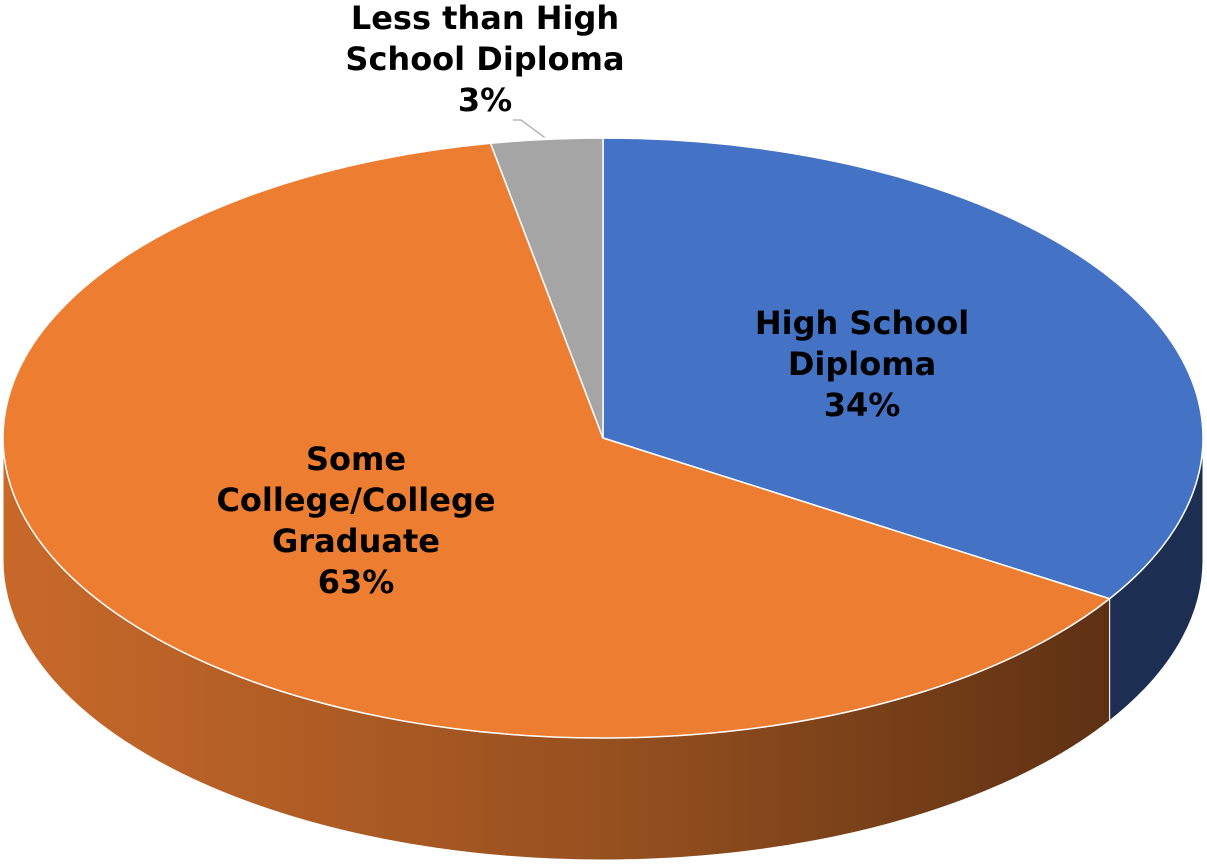 The width and height of the screenshot is (1207, 866). I want to click on leader-line, so click(529, 128).